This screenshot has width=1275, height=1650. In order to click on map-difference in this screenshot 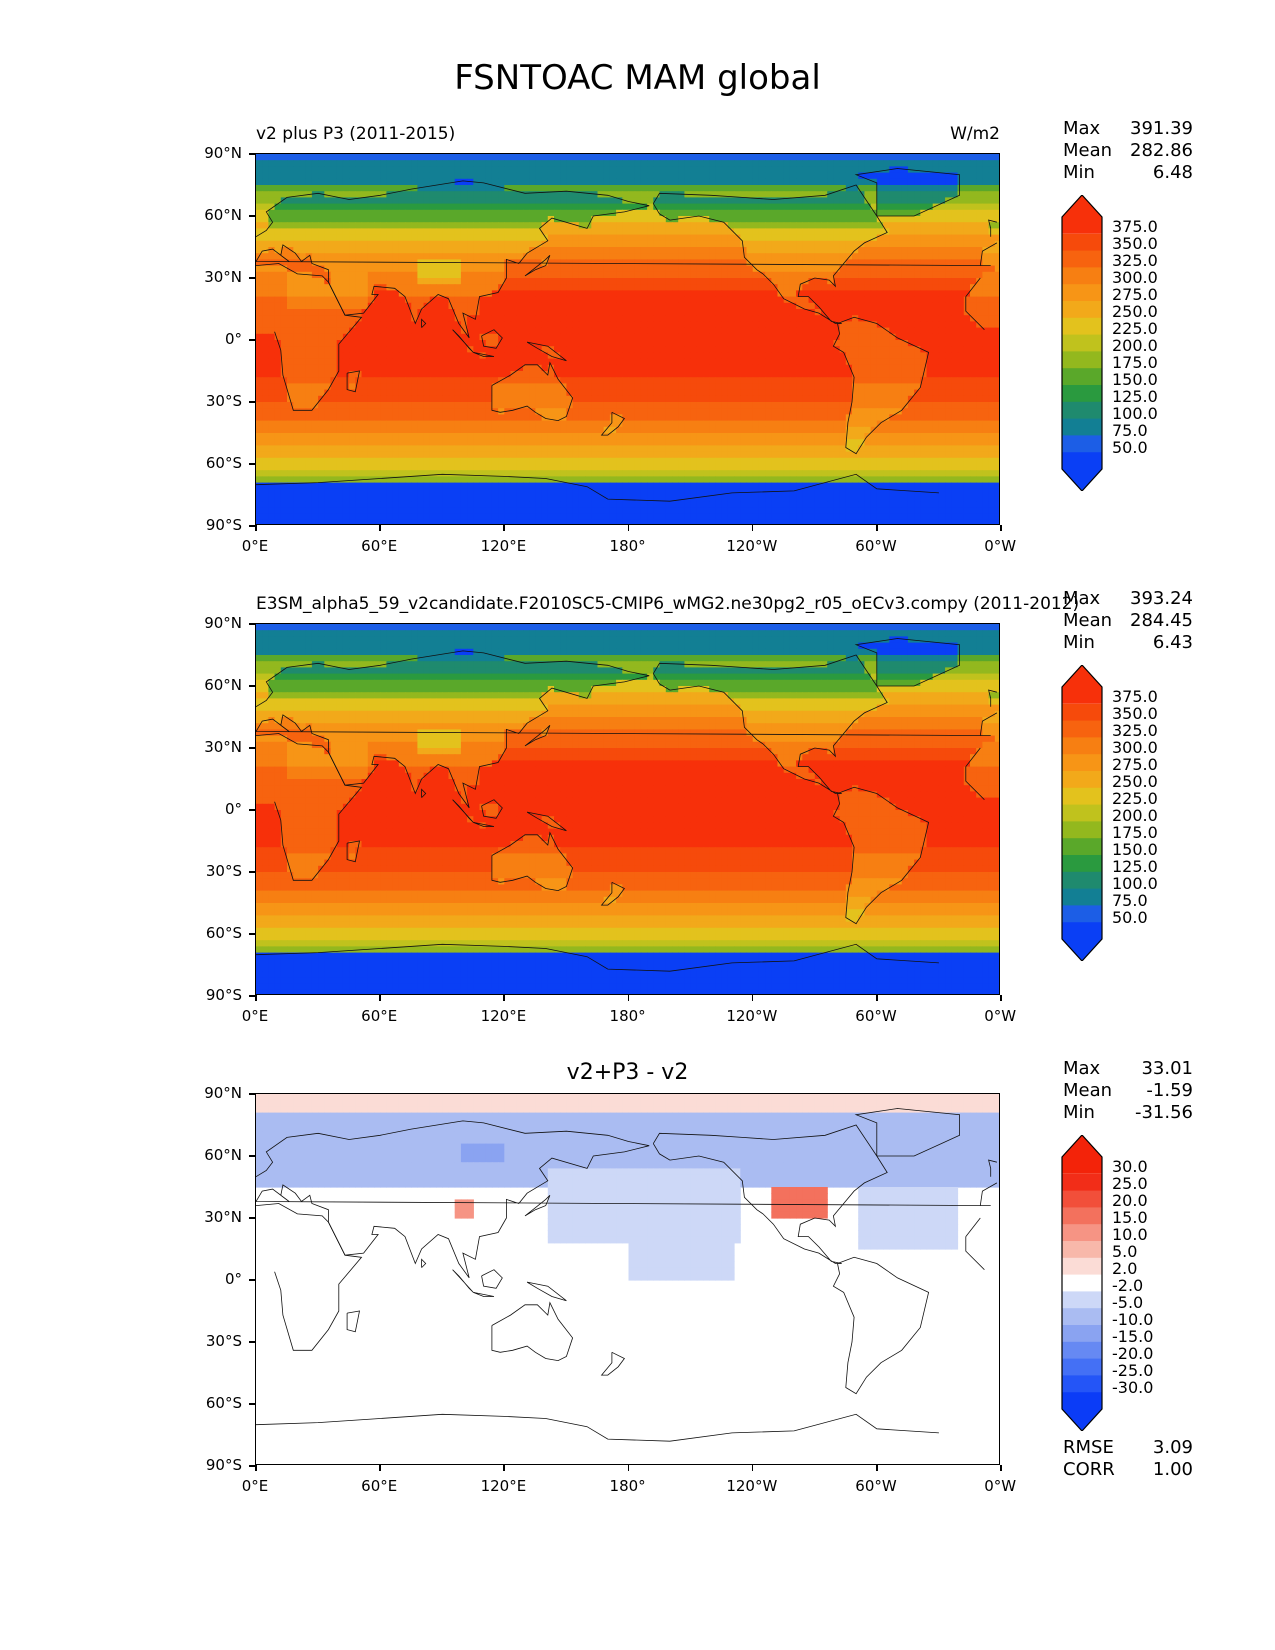, I will do `click(627, 1279)`.